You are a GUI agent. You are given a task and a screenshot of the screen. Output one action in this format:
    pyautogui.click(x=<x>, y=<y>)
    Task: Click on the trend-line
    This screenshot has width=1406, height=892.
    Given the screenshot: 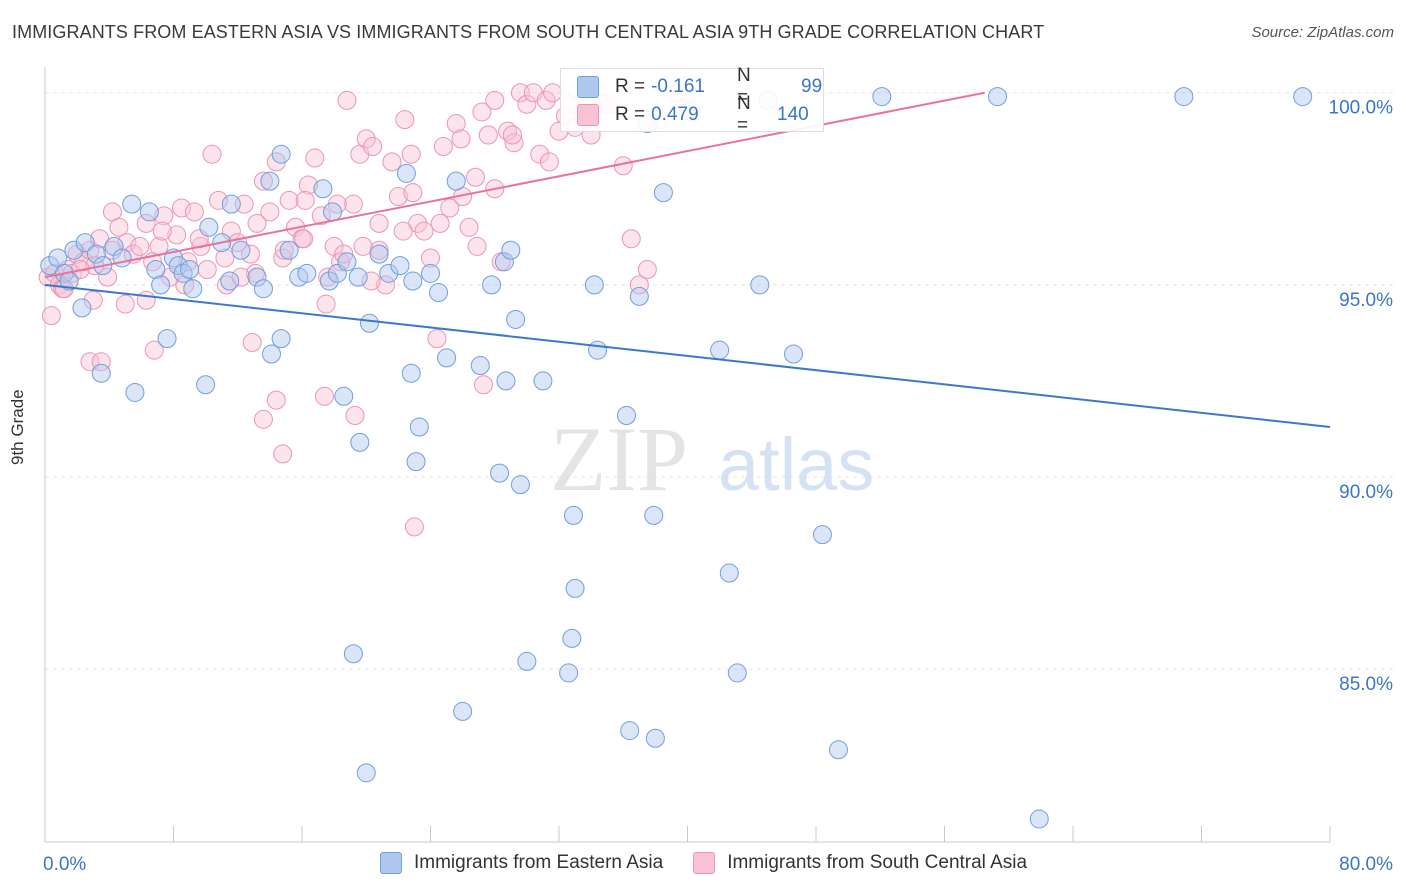 What is the action you would take?
    pyautogui.click(x=687, y=356)
    